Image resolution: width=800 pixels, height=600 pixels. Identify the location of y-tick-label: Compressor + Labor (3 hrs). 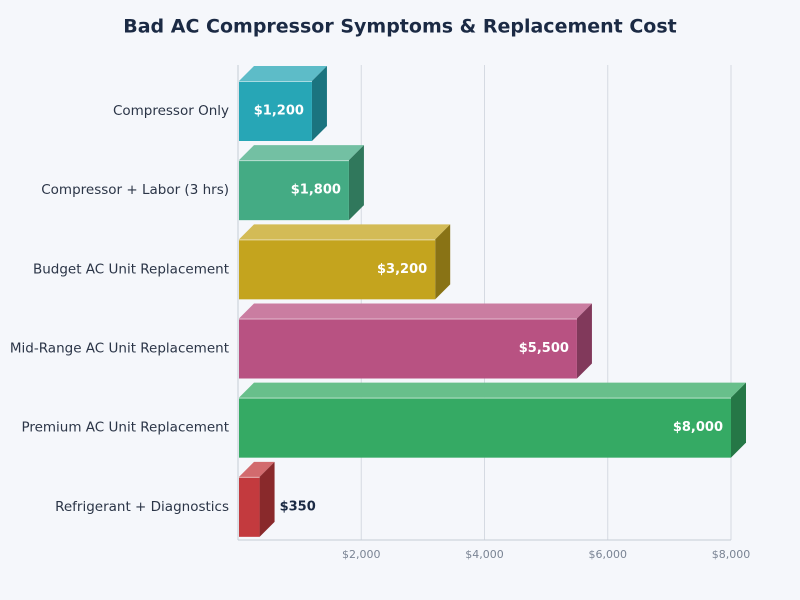
(135, 190).